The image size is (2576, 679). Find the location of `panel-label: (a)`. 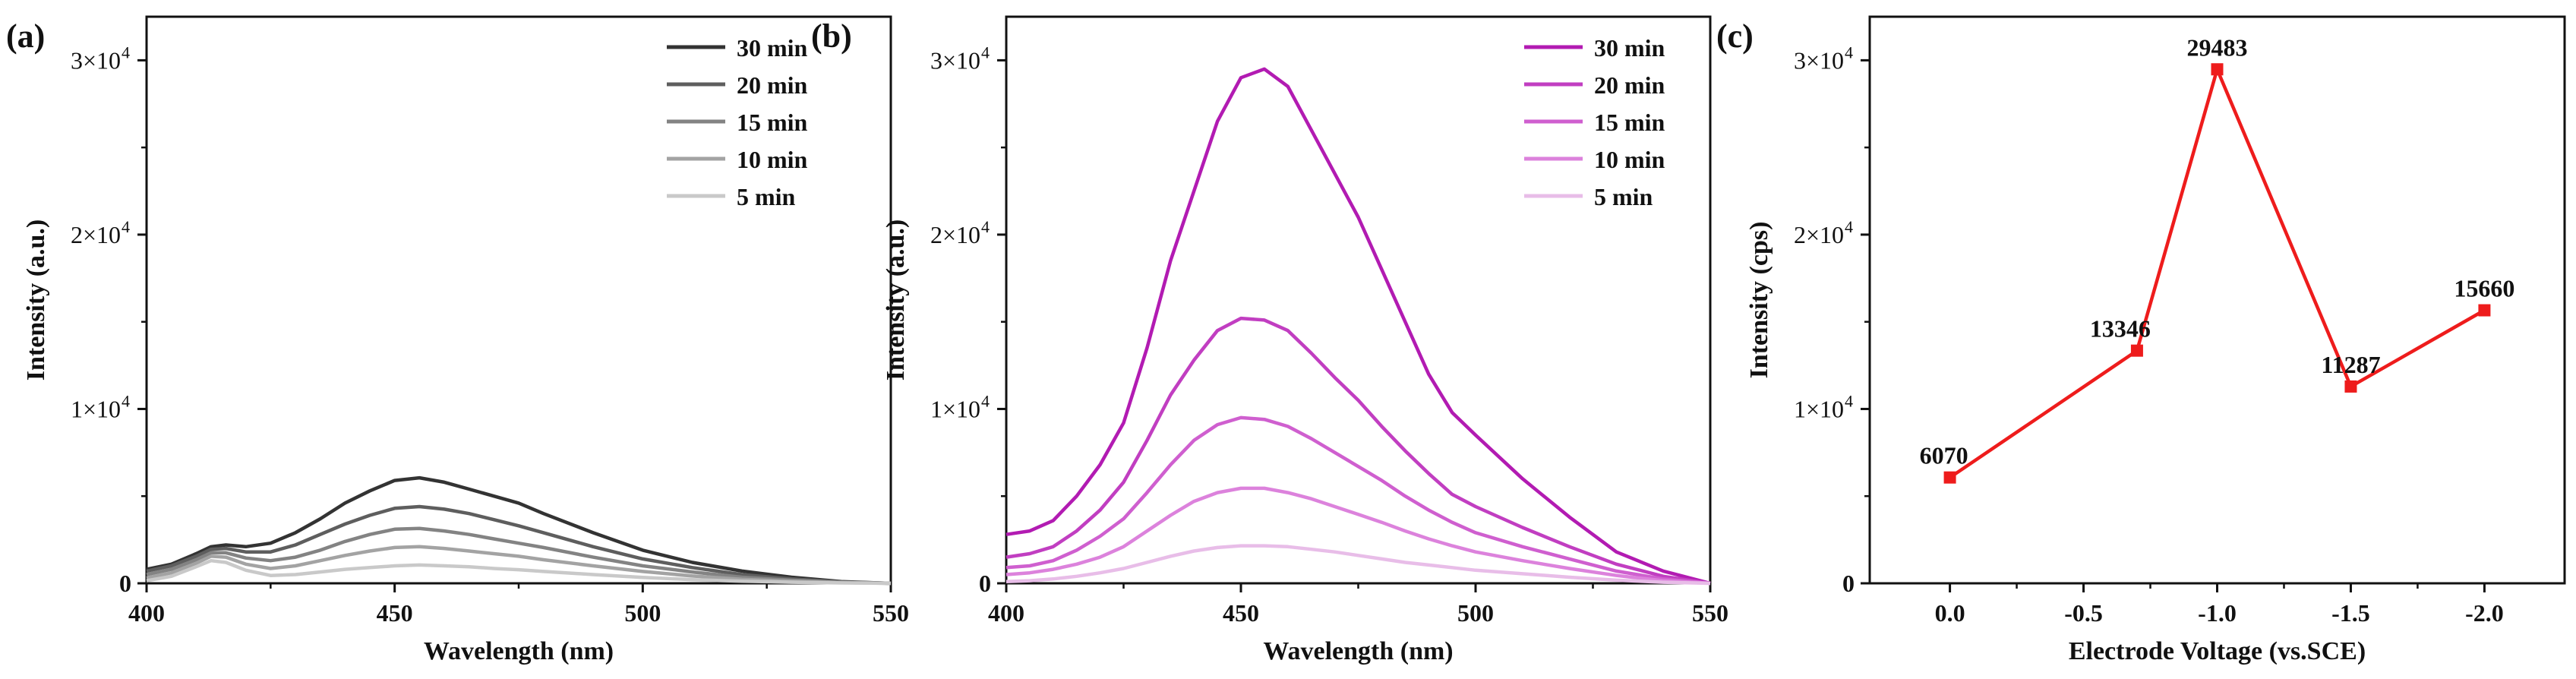

panel-label: (a) is located at coordinates (25, 36).